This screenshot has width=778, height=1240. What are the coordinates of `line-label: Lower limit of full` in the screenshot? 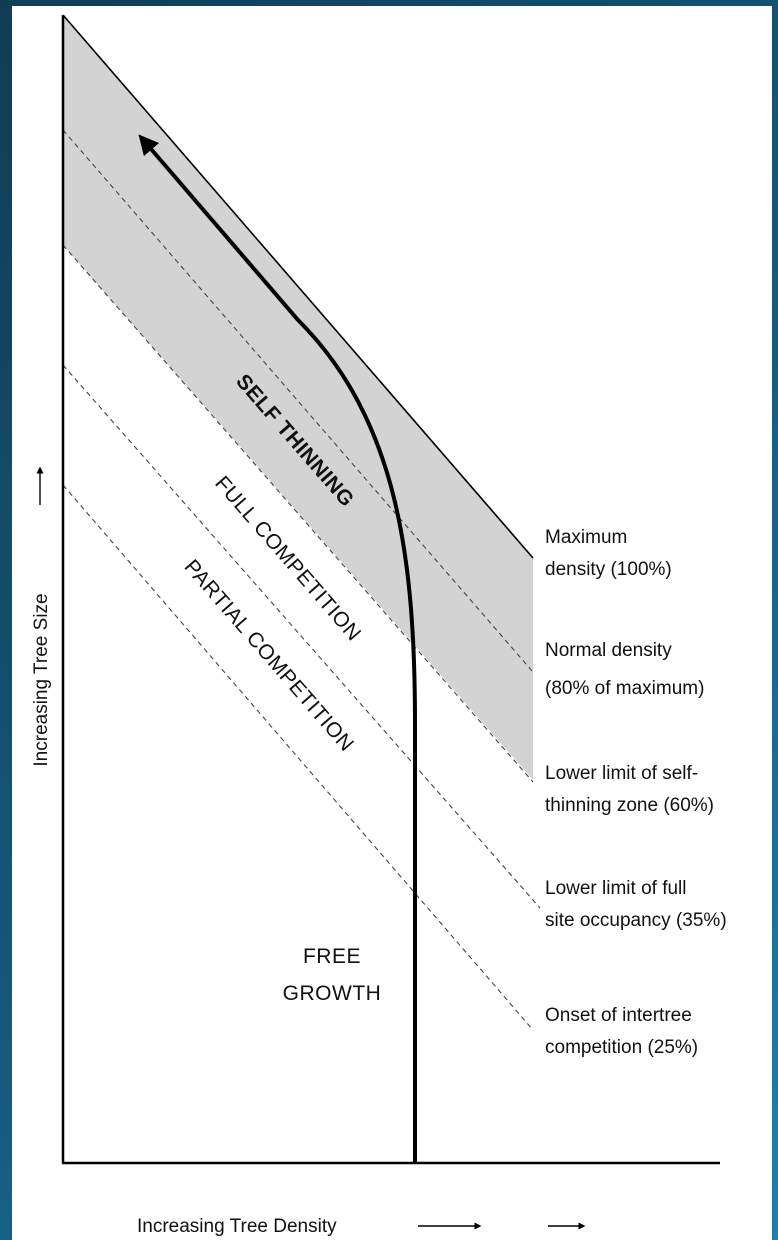 It's located at (616, 888).